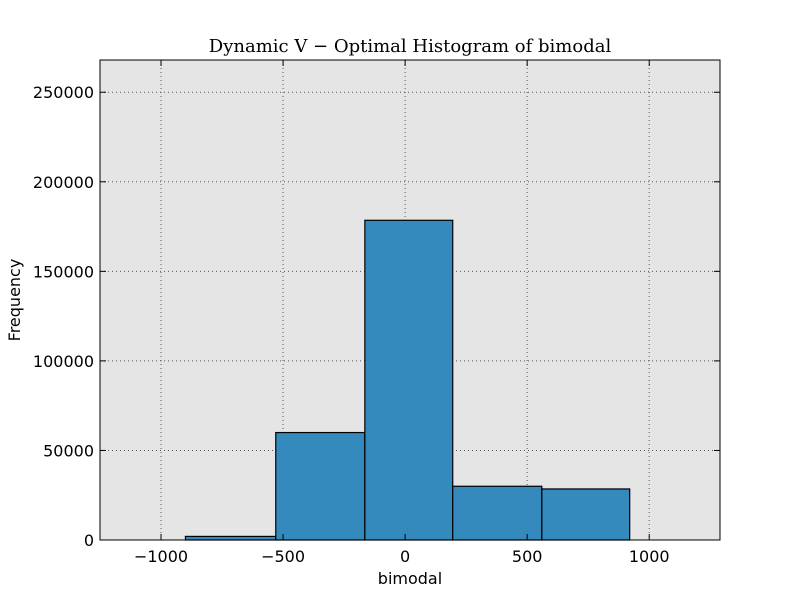  Describe the element at coordinates (63, 361) in the screenshot. I see `y-tick-label: 100000` at that location.